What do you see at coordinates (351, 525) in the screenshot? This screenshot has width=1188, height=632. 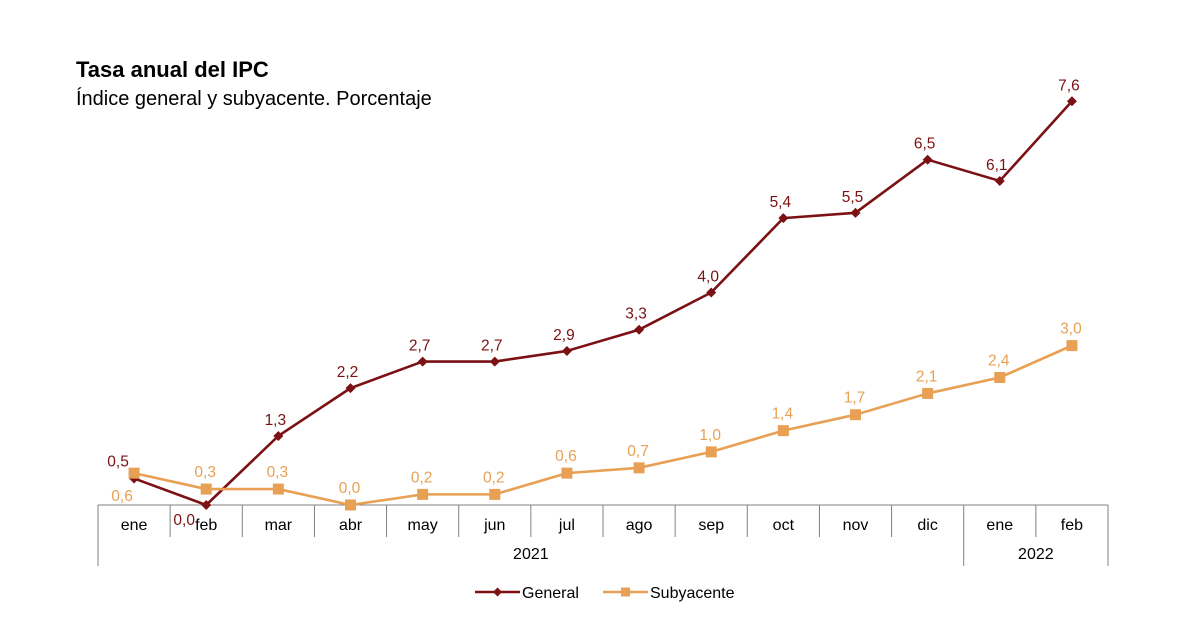 I see `x-tick-label: abr` at bounding box center [351, 525].